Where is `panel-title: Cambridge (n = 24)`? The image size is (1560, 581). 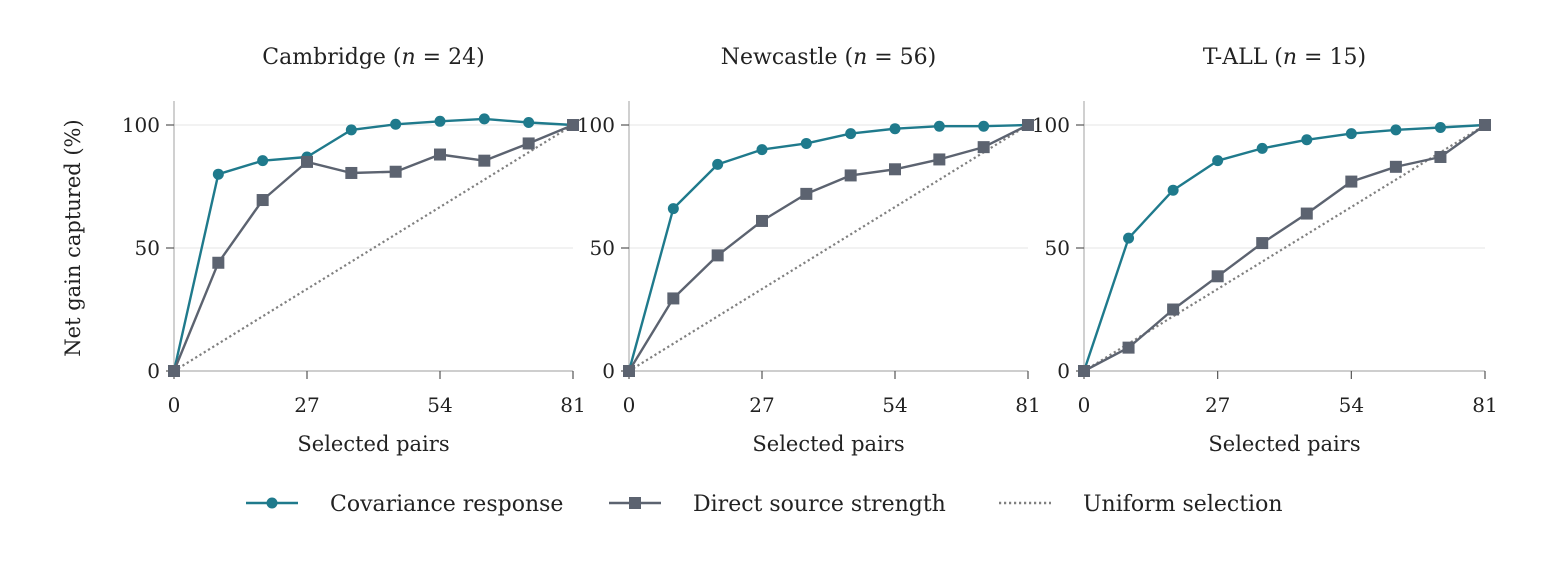 panel-title: Cambridge (n = 24) is located at coordinates (373, 57).